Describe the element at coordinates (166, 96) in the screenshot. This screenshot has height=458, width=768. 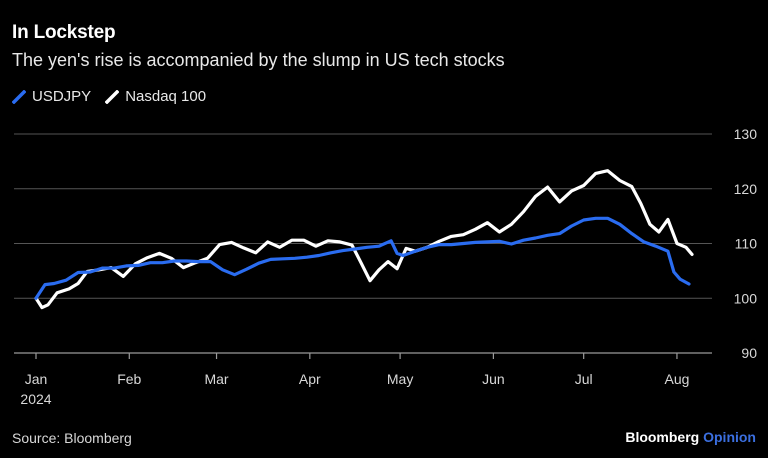
I see `legend-label-nasdaq: Nasdaq 100` at that location.